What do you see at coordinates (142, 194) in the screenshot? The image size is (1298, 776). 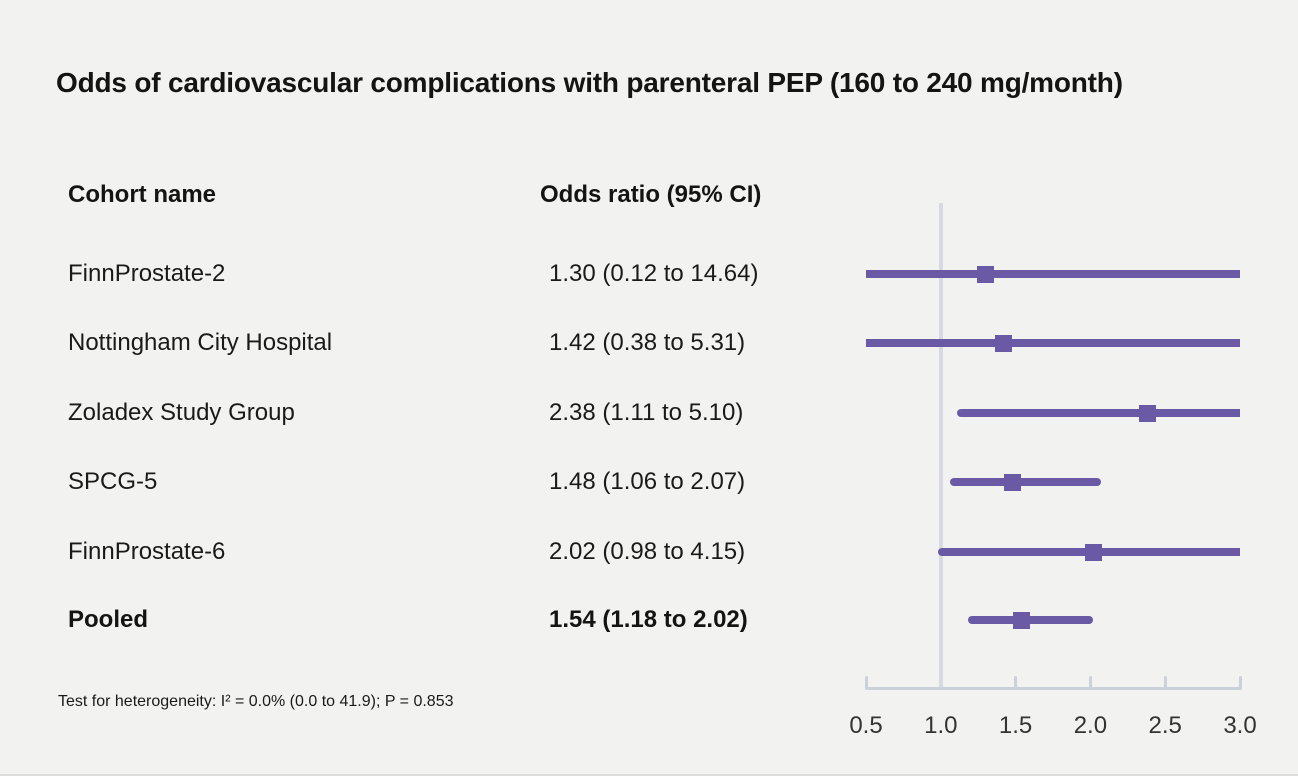 I see `column-header-cohort: Cohort name` at bounding box center [142, 194].